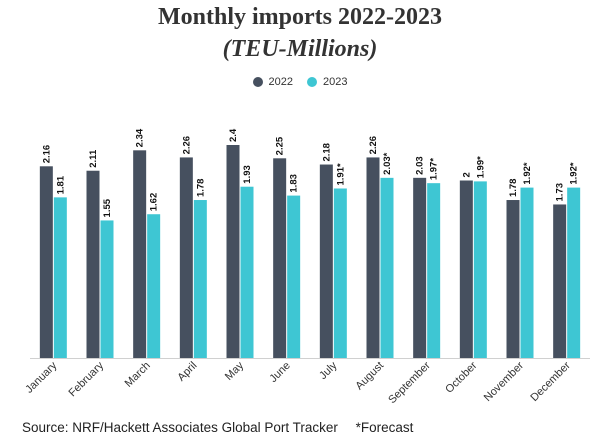  I want to click on data-label-2023-july: 1.91*, so click(340, 174).